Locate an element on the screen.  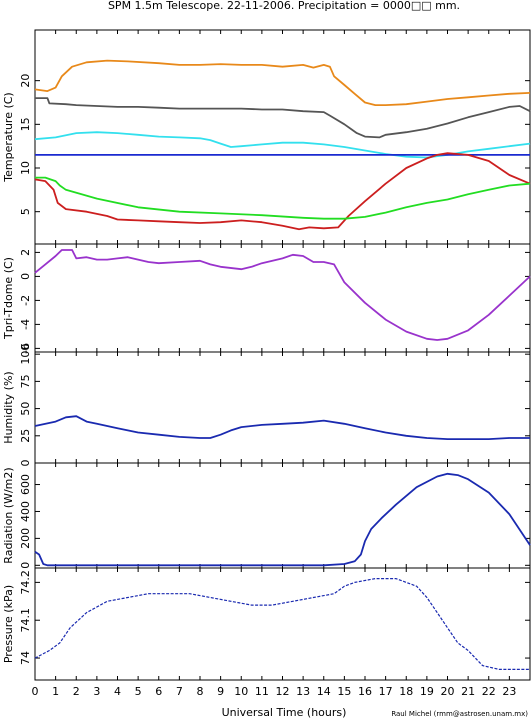
y-axis-title: Pressure (kPa) is located at coordinates (8, 624).